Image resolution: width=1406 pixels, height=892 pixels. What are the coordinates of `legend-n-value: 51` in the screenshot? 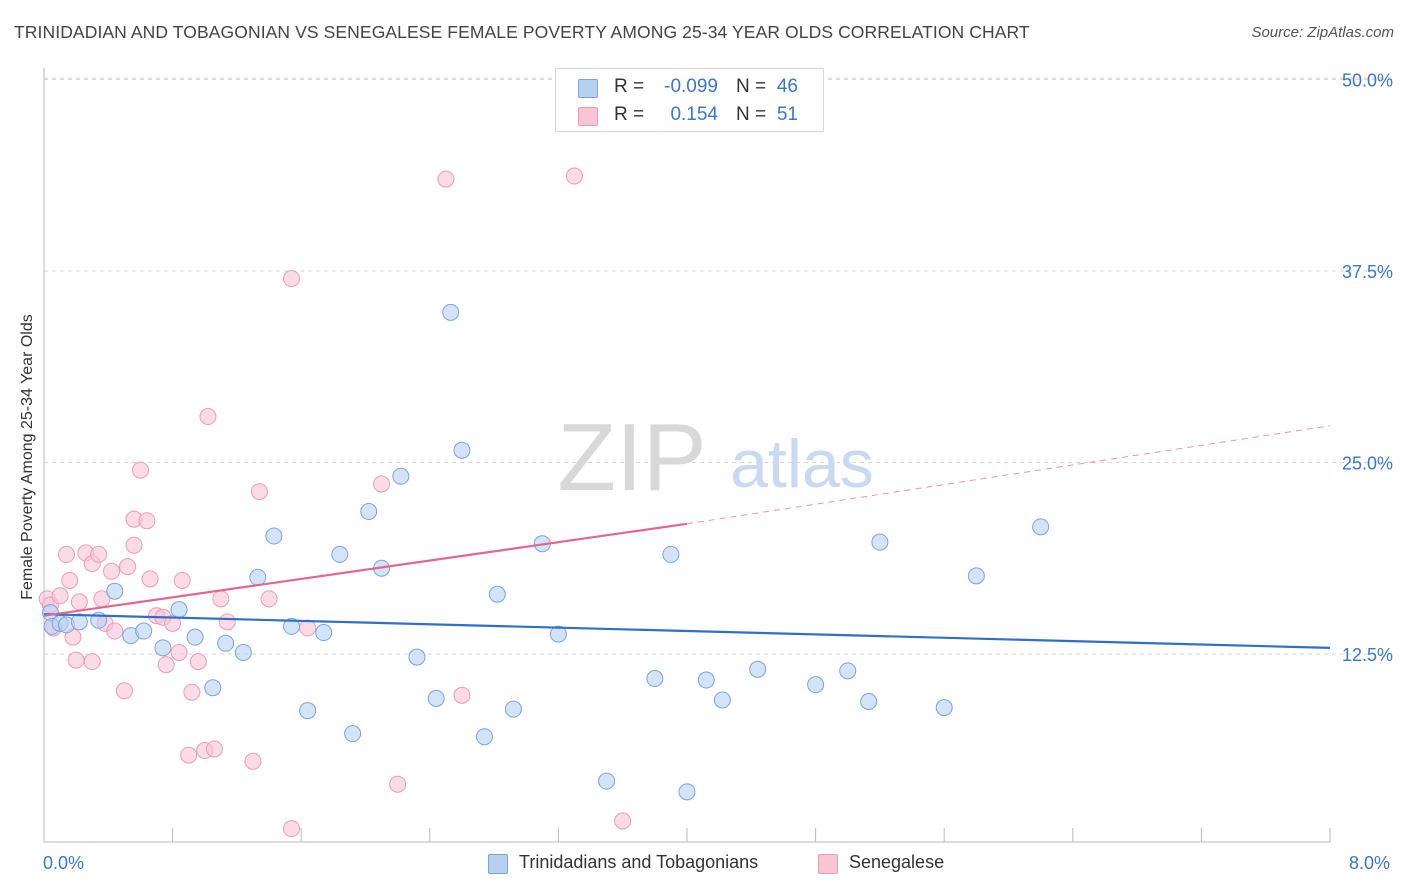 It's located at (787, 114).